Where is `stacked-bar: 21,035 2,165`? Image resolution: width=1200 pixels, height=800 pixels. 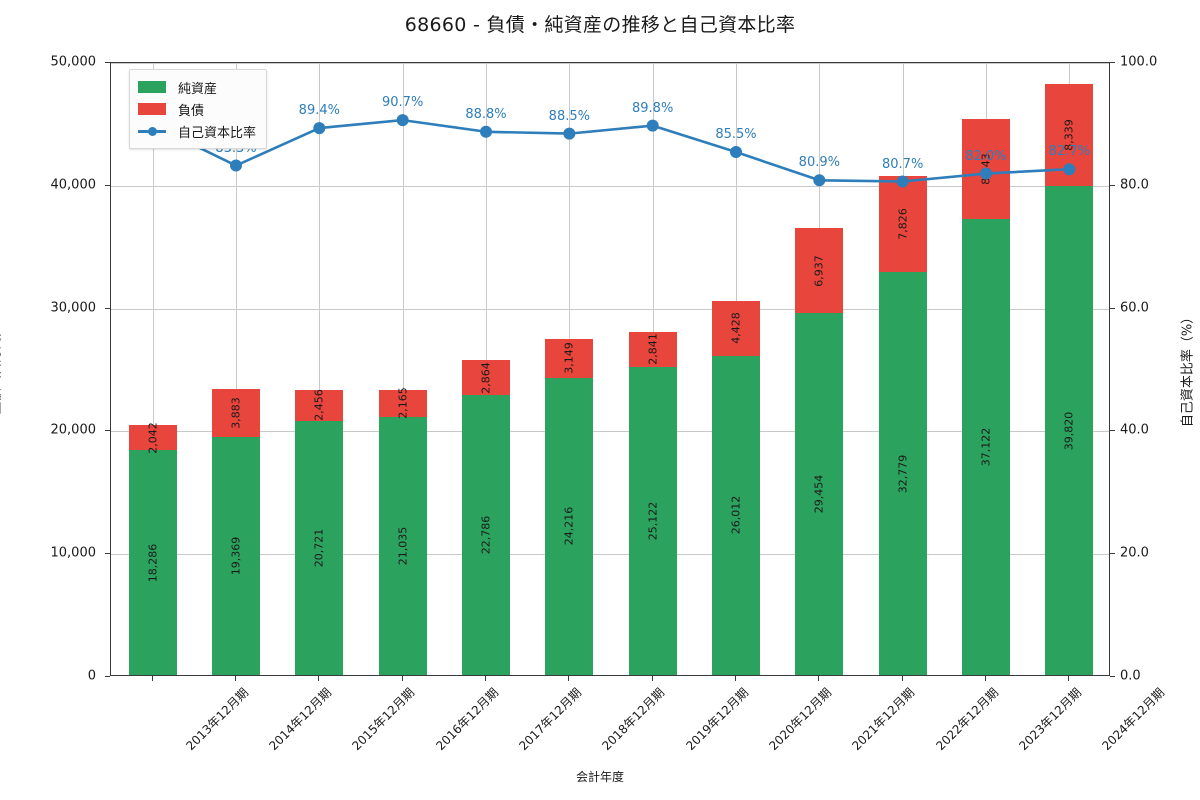 stacked-bar: 21,035 2,165 is located at coordinates (402, 531).